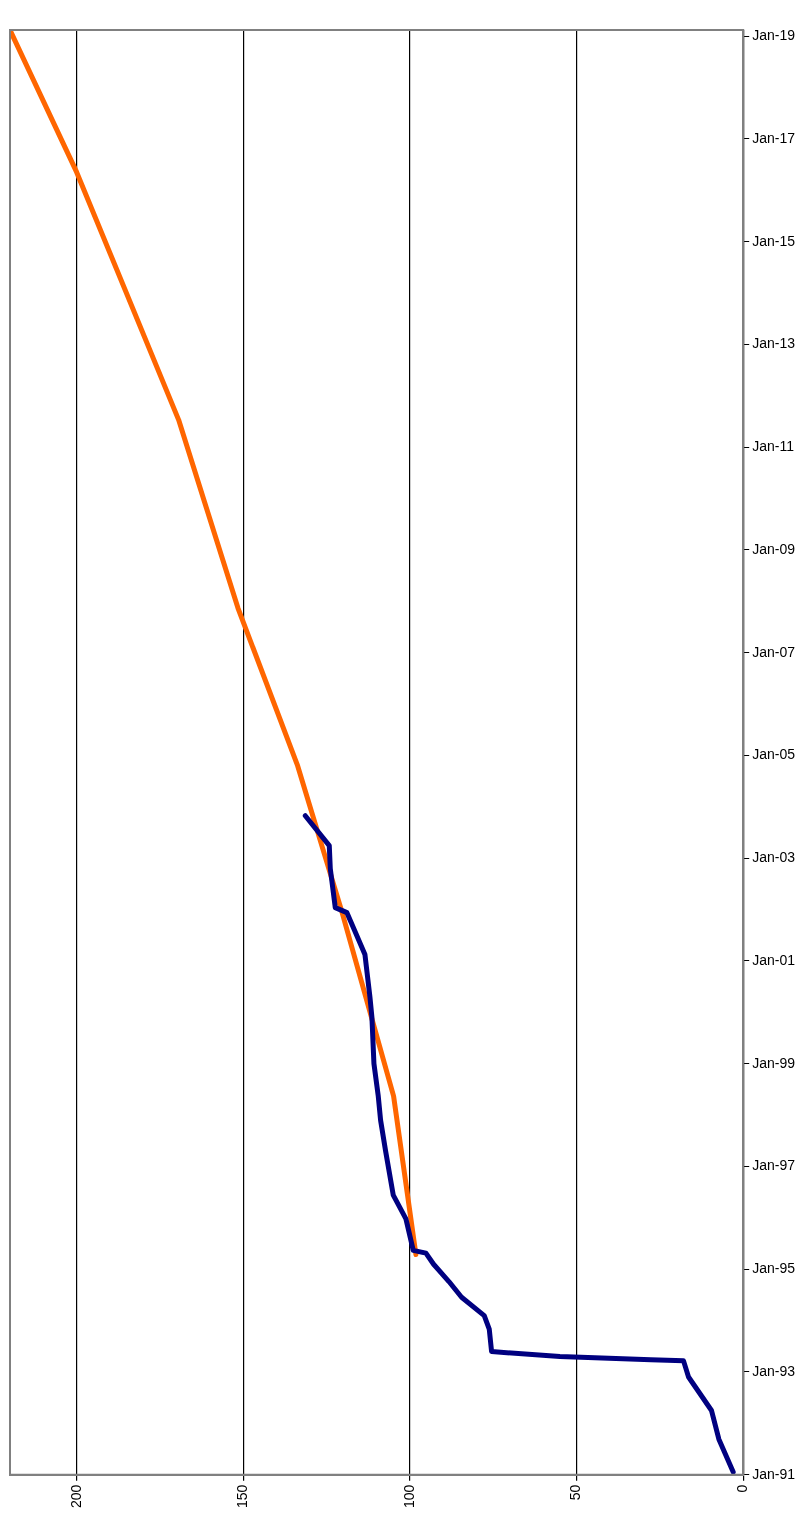 The height and width of the screenshot is (1514, 800). What do you see at coordinates (774, 343) in the screenshot?
I see `y-tick-label: Jan-13` at bounding box center [774, 343].